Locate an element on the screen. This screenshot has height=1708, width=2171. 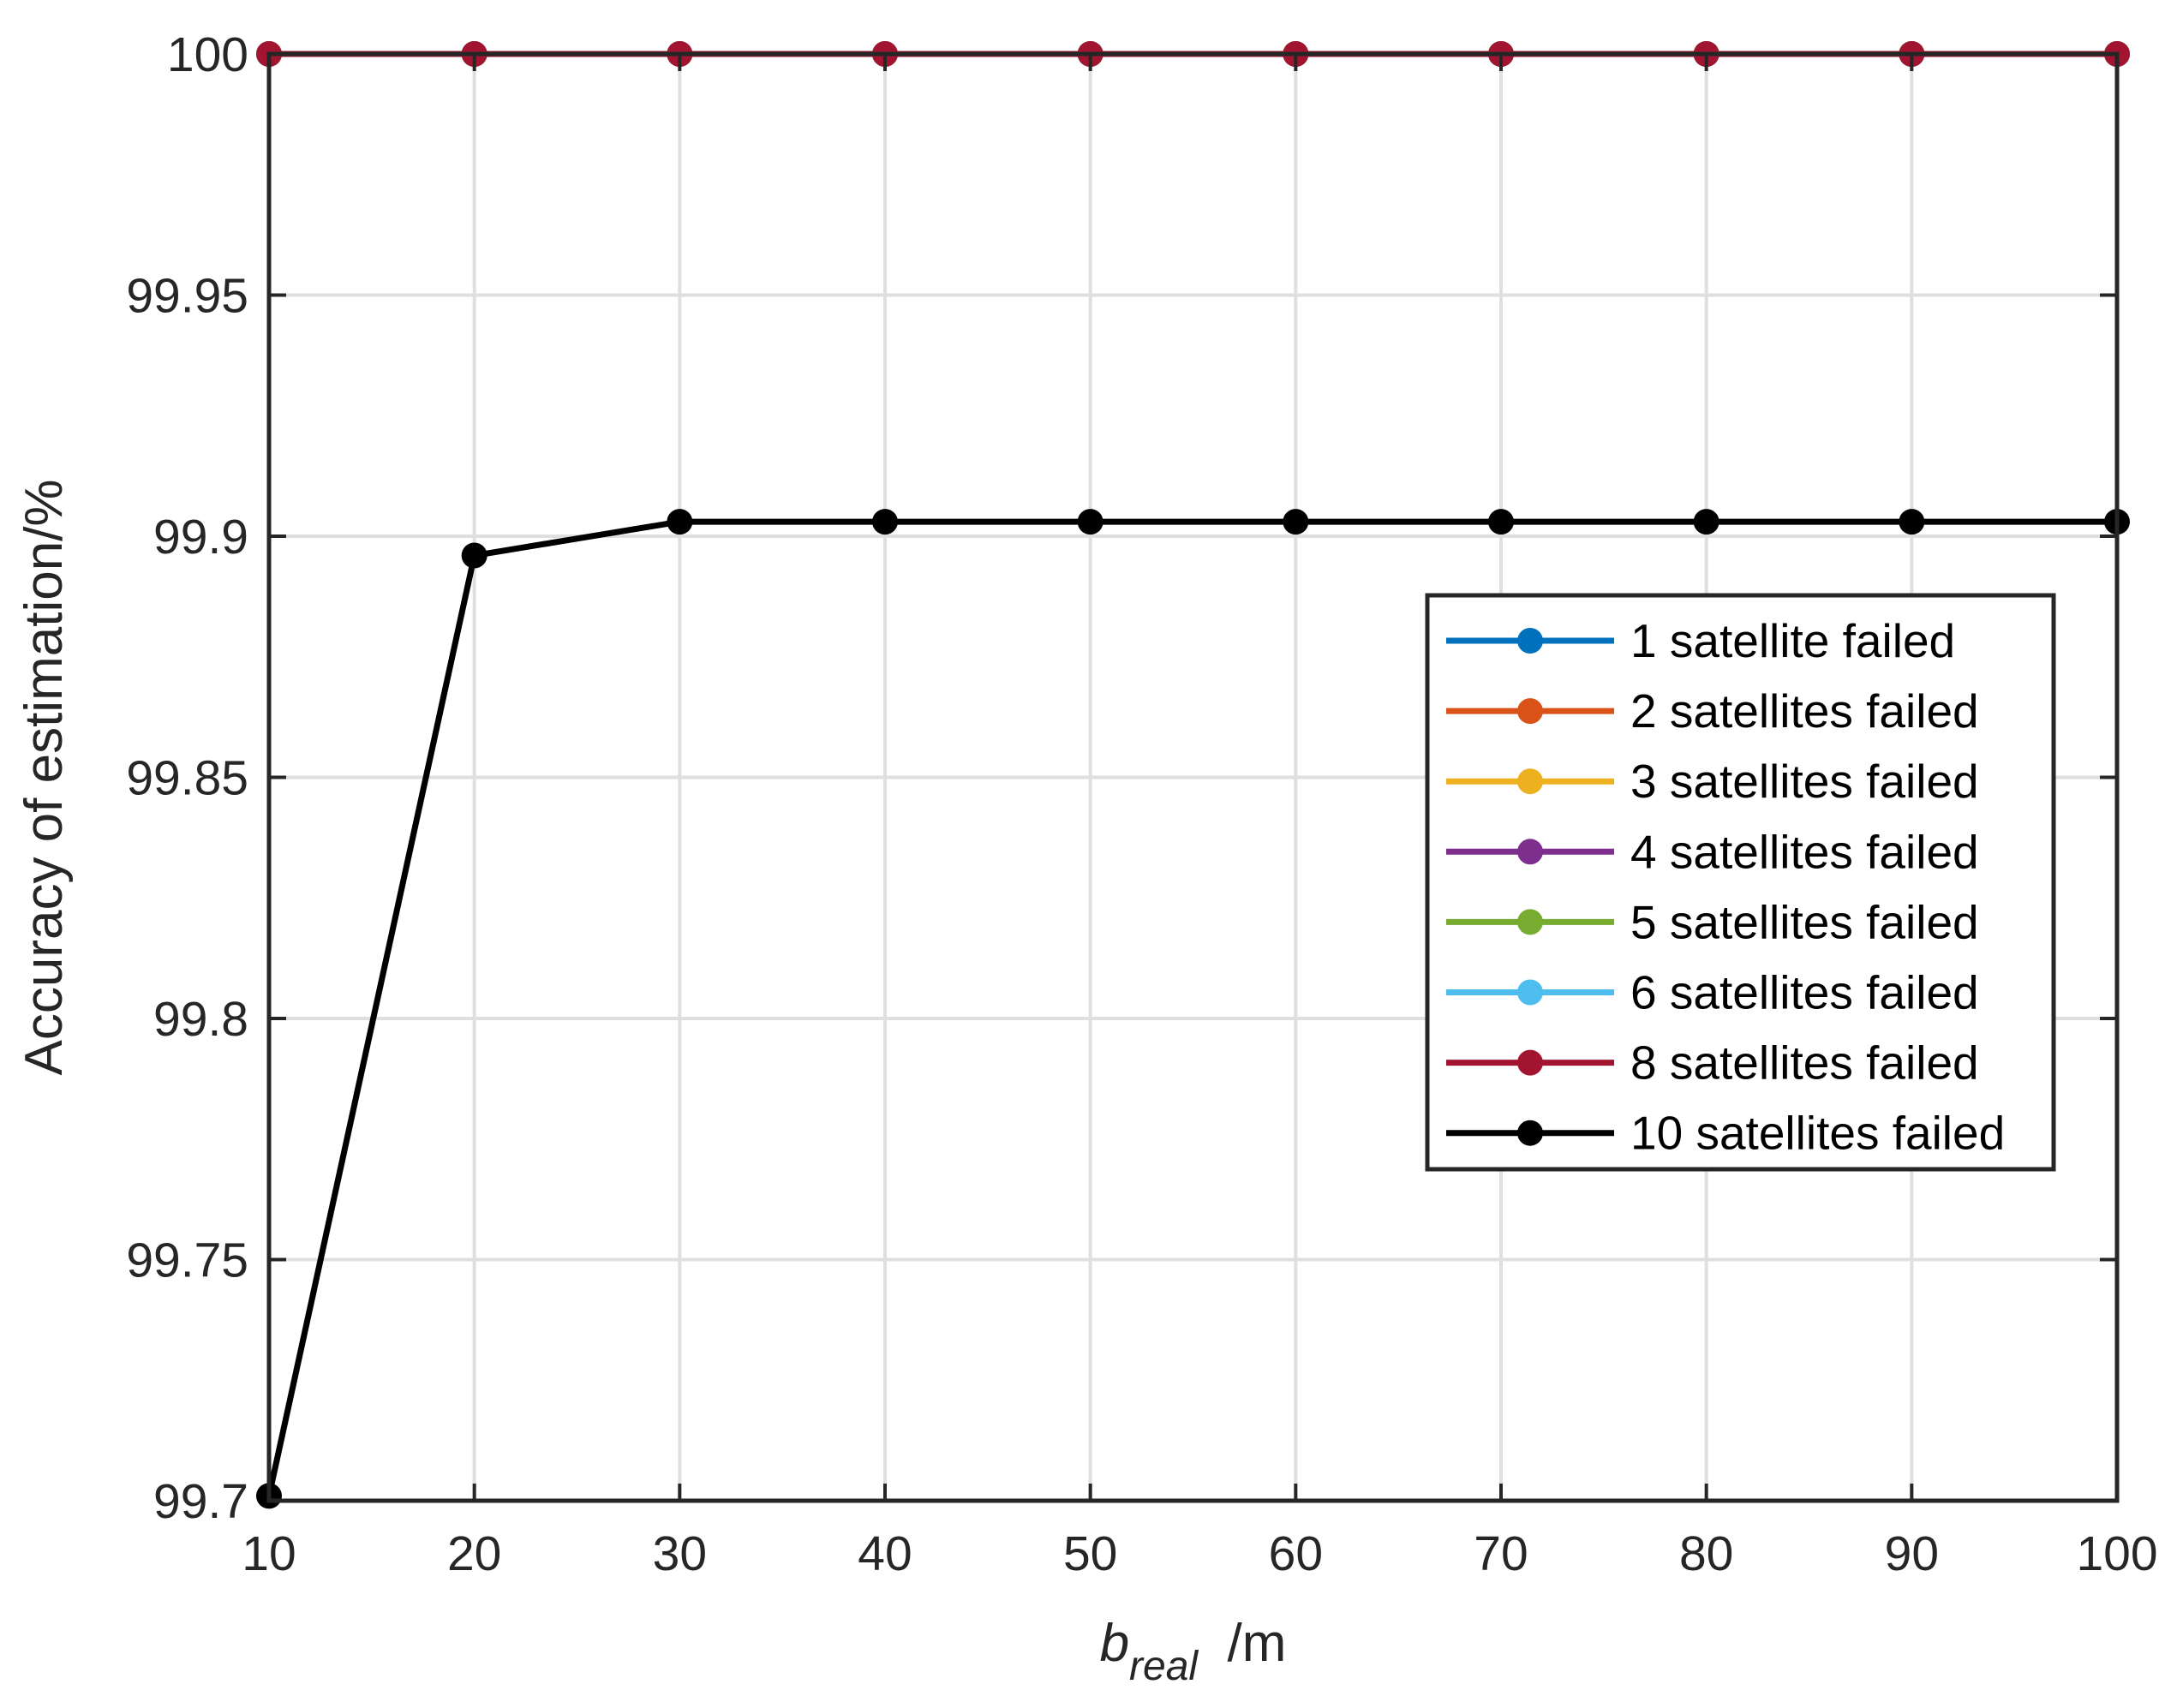
y-axis-label: Accuracy of estimation/% is located at coordinates (44, 777).